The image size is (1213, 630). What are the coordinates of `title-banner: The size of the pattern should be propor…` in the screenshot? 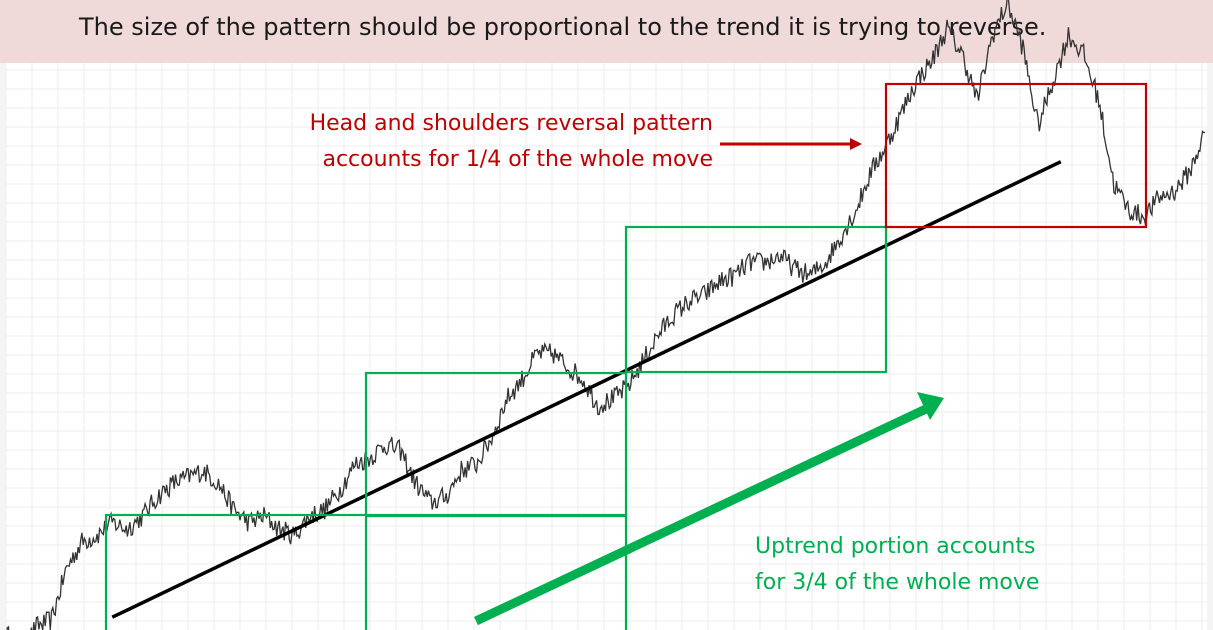 It's located at (606, 31).